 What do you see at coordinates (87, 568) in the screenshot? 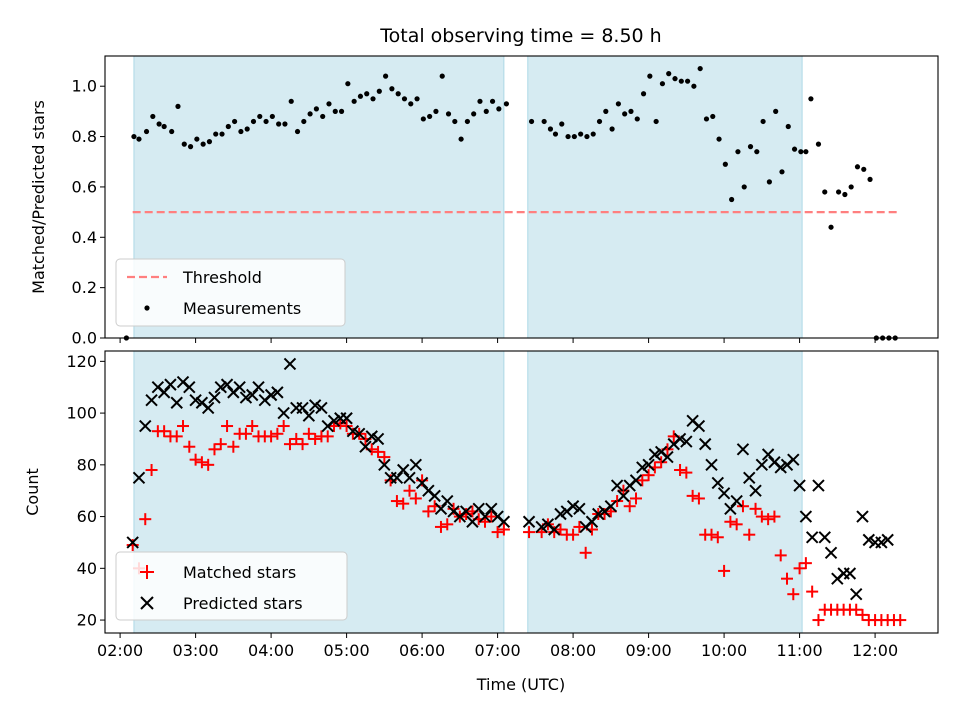
I see `y-tick-label: 40` at bounding box center [87, 568].